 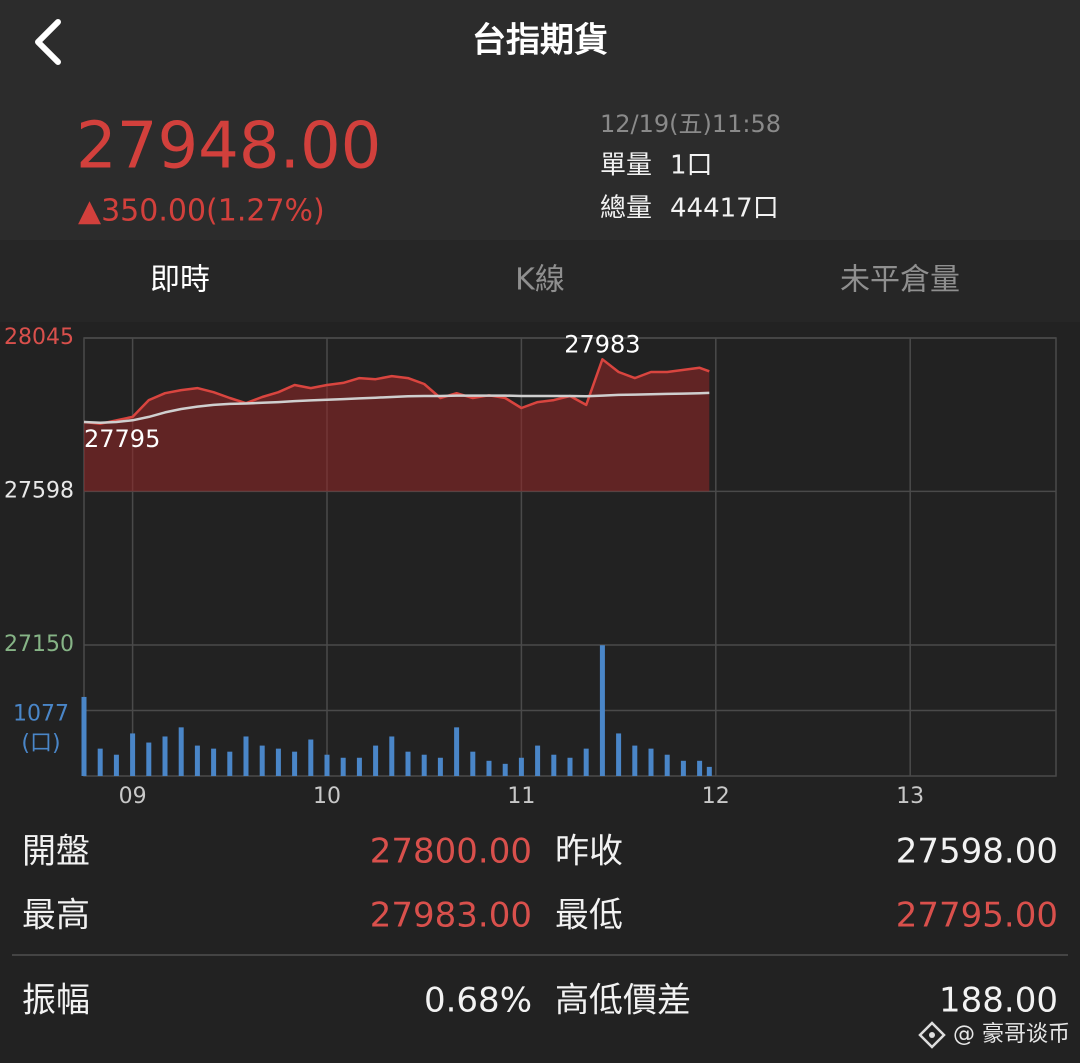 I want to click on price-line, so click(x=396, y=392).